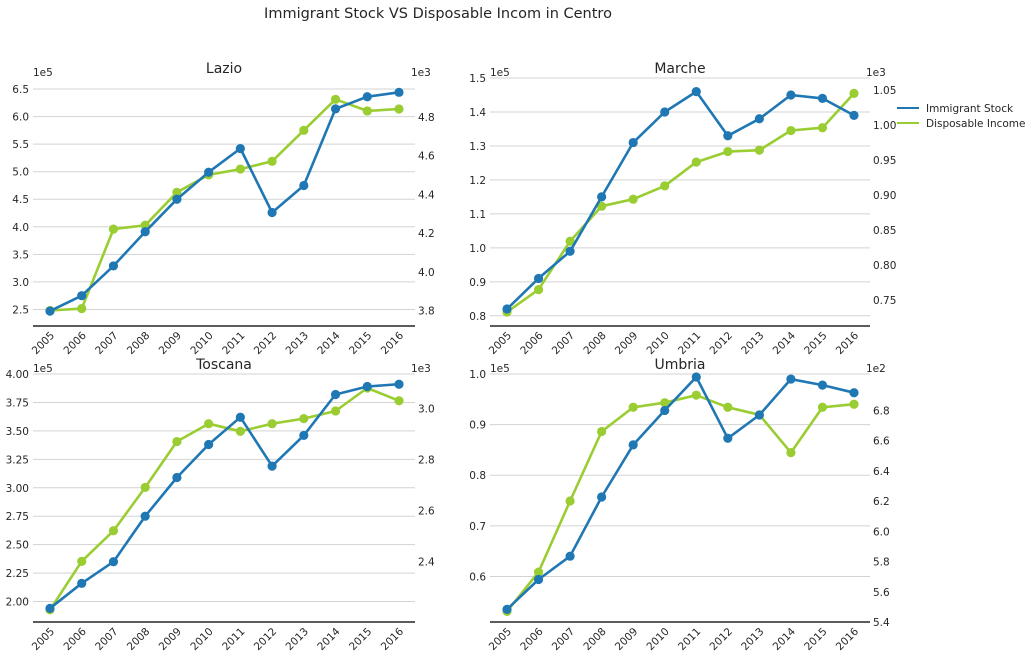 This screenshot has height=658, width=1031. What do you see at coordinates (426, 195) in the screenshot?
I see `right-tick-label: 4.4` at bounding box center [426, 195].